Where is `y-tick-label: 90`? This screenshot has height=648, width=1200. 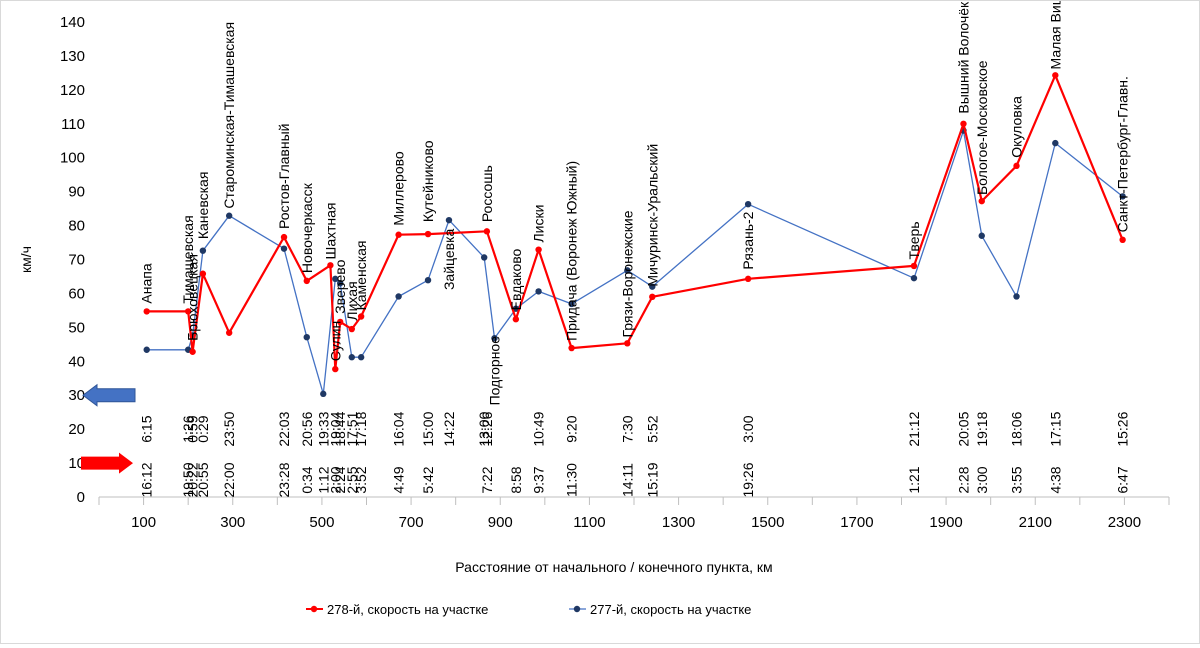 y-tick-label: 90 is located at coordinates (76, 192).